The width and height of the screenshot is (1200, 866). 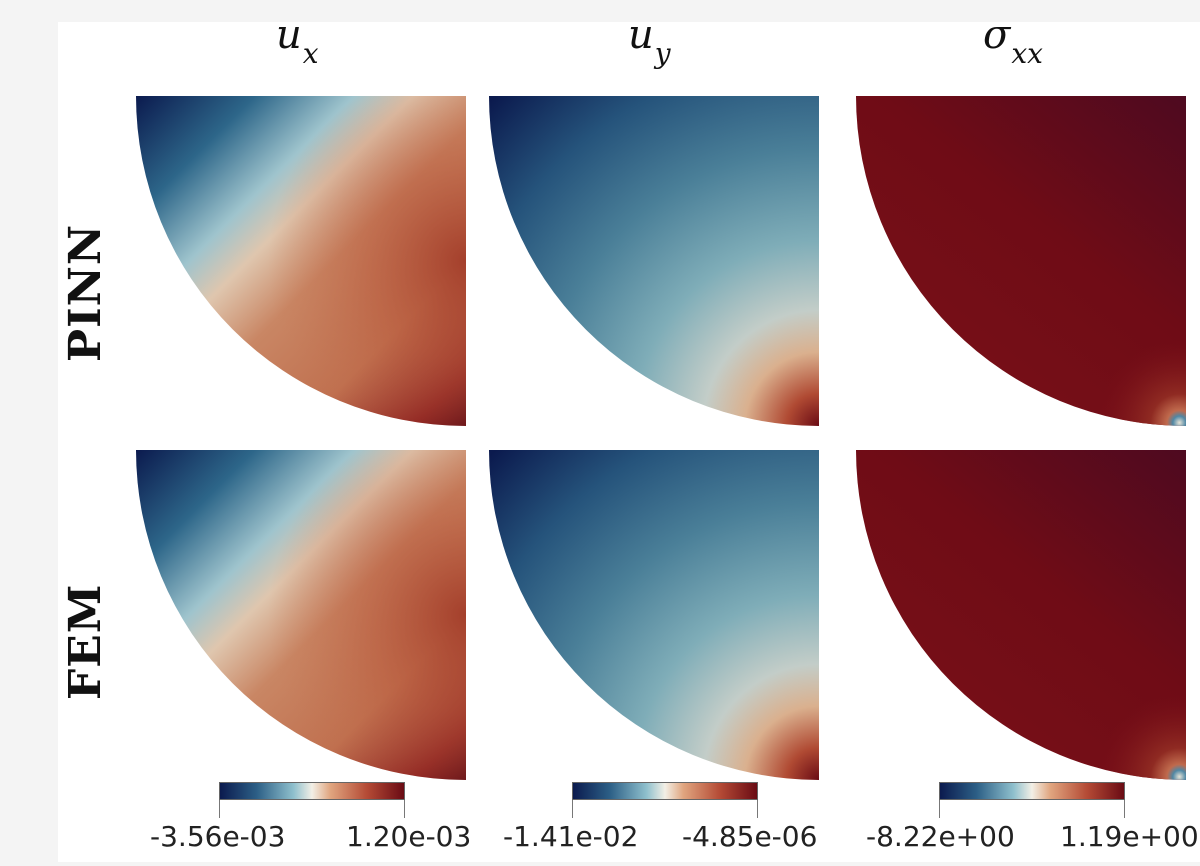 I want to click on pinn-uy-field, so click(x=654, y=261).